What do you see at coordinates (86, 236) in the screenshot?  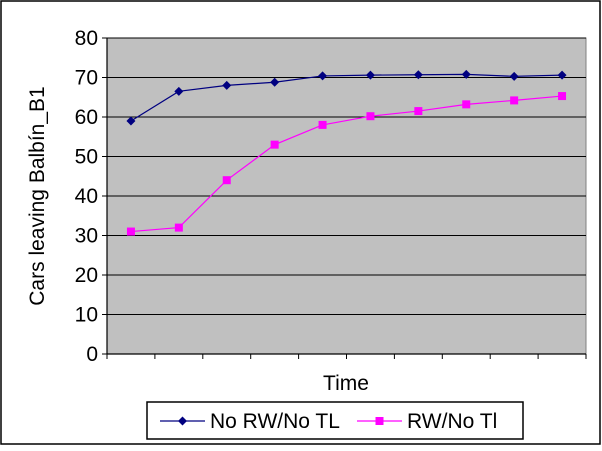 I see `y-tick-label: 30` at bounding box center [86, 236].